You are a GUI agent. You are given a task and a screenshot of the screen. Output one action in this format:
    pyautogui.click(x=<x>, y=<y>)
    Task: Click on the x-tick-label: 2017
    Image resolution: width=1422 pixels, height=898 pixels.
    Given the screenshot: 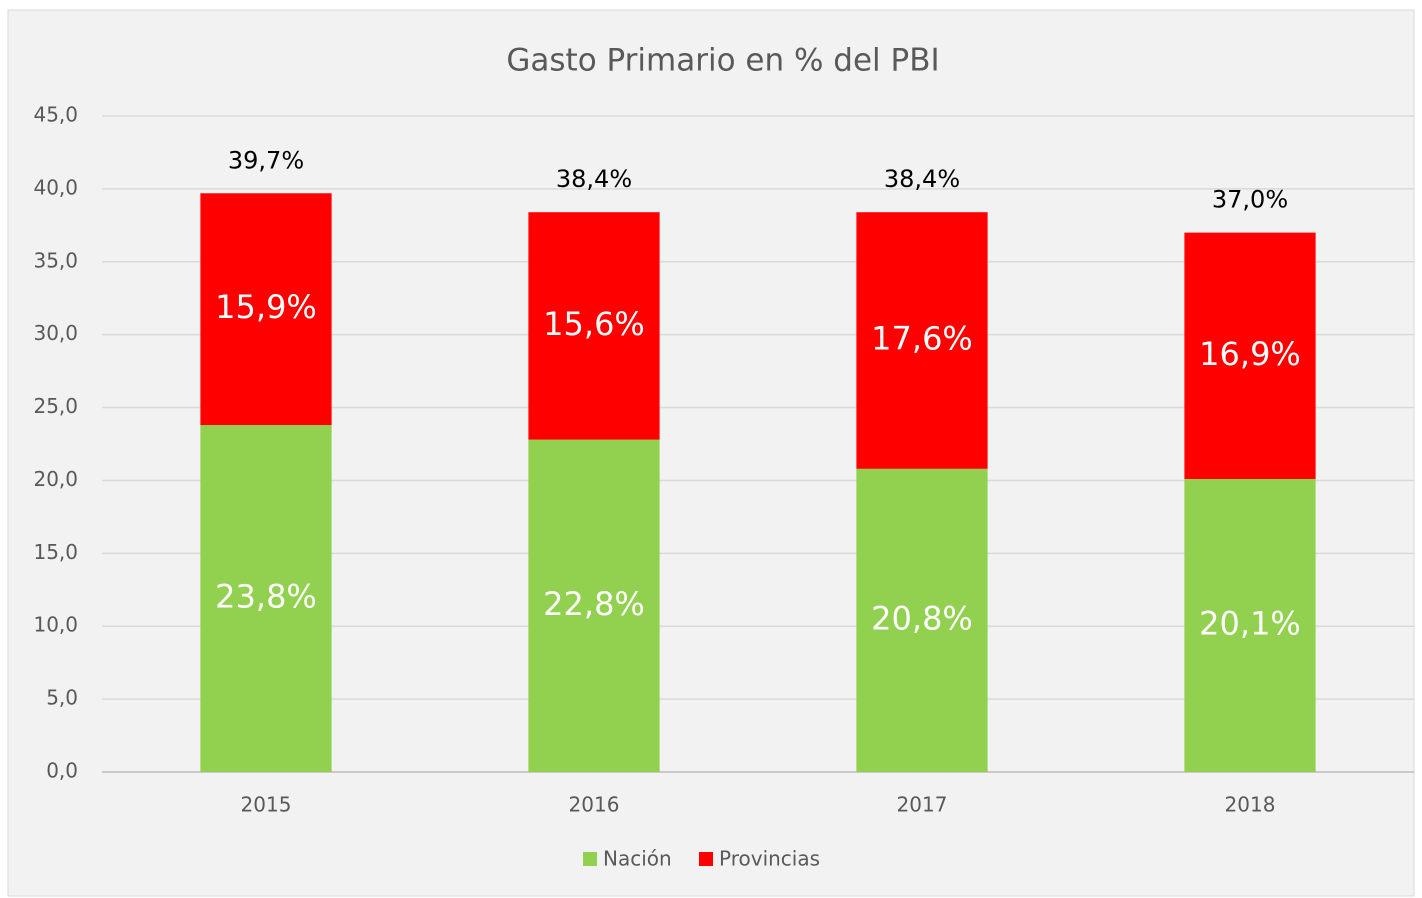 What is the action you would take?
    pyautogui.click(x=922, y=805)
    